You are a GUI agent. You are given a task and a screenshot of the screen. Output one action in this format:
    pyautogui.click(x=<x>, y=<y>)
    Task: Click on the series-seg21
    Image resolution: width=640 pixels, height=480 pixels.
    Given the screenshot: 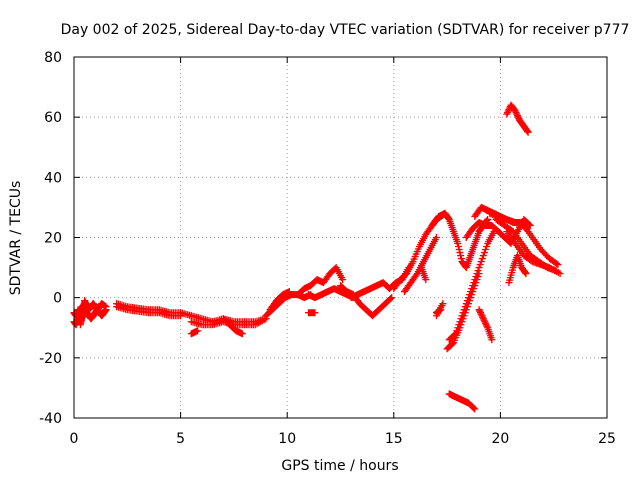 What is the action you would take?
    pyautogui.click(x=471, y=285)
    